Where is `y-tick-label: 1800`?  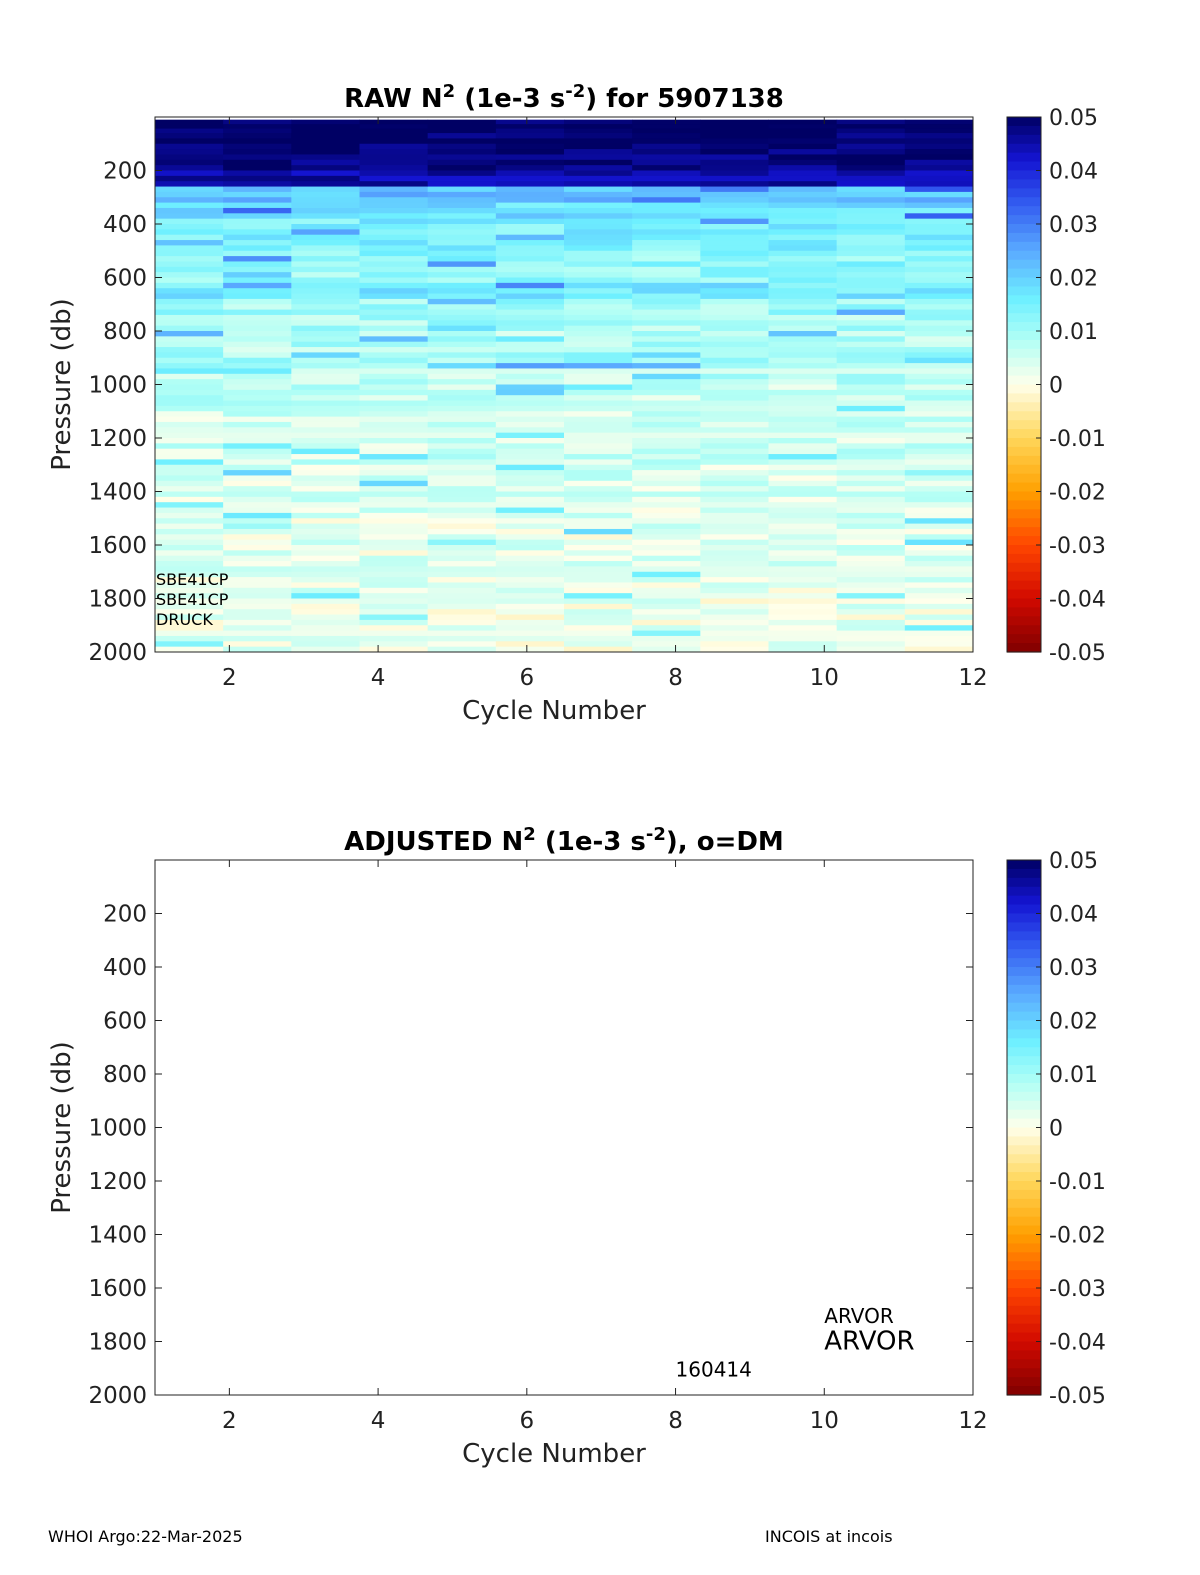
y-tick-label: 1800 is located at coordinates (117, 1343).